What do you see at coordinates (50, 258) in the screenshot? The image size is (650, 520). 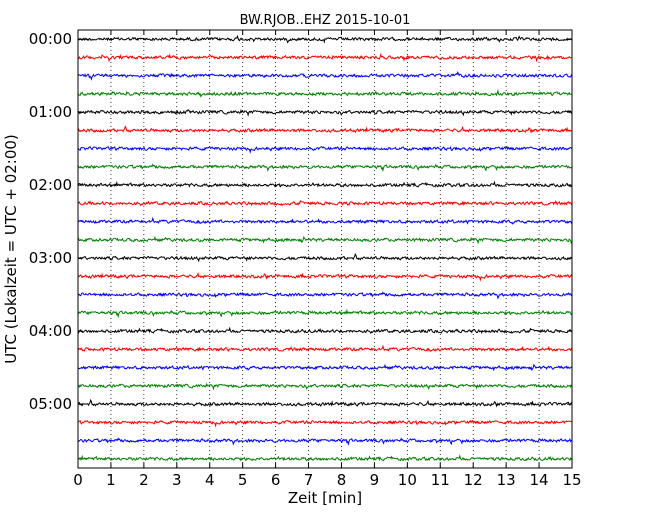 I see `y-tick-label: 03:00` at bounding box center [50, 258].